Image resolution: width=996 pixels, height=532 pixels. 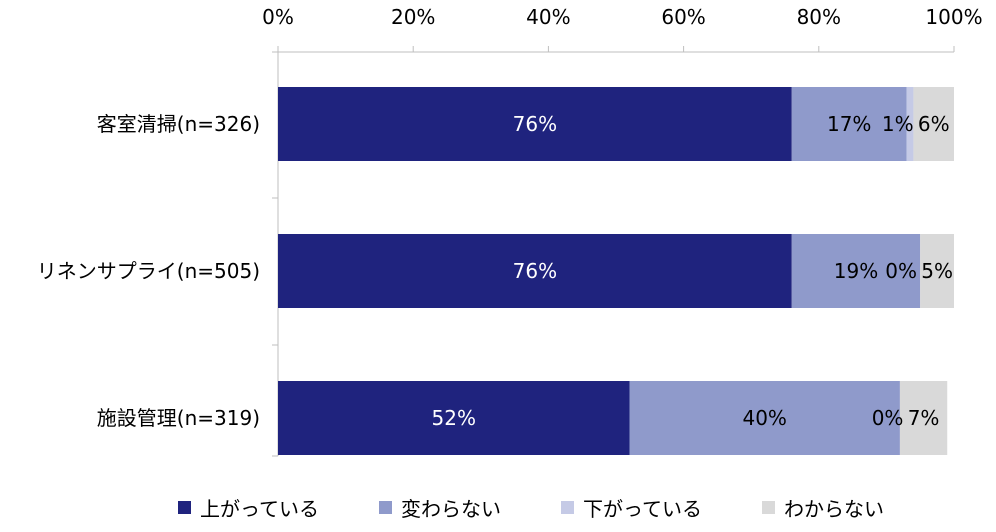 What do you see at coordinates (385, 507) in the screenshot?
I see `legend-swatch-same` at bounding box center [385, 507].